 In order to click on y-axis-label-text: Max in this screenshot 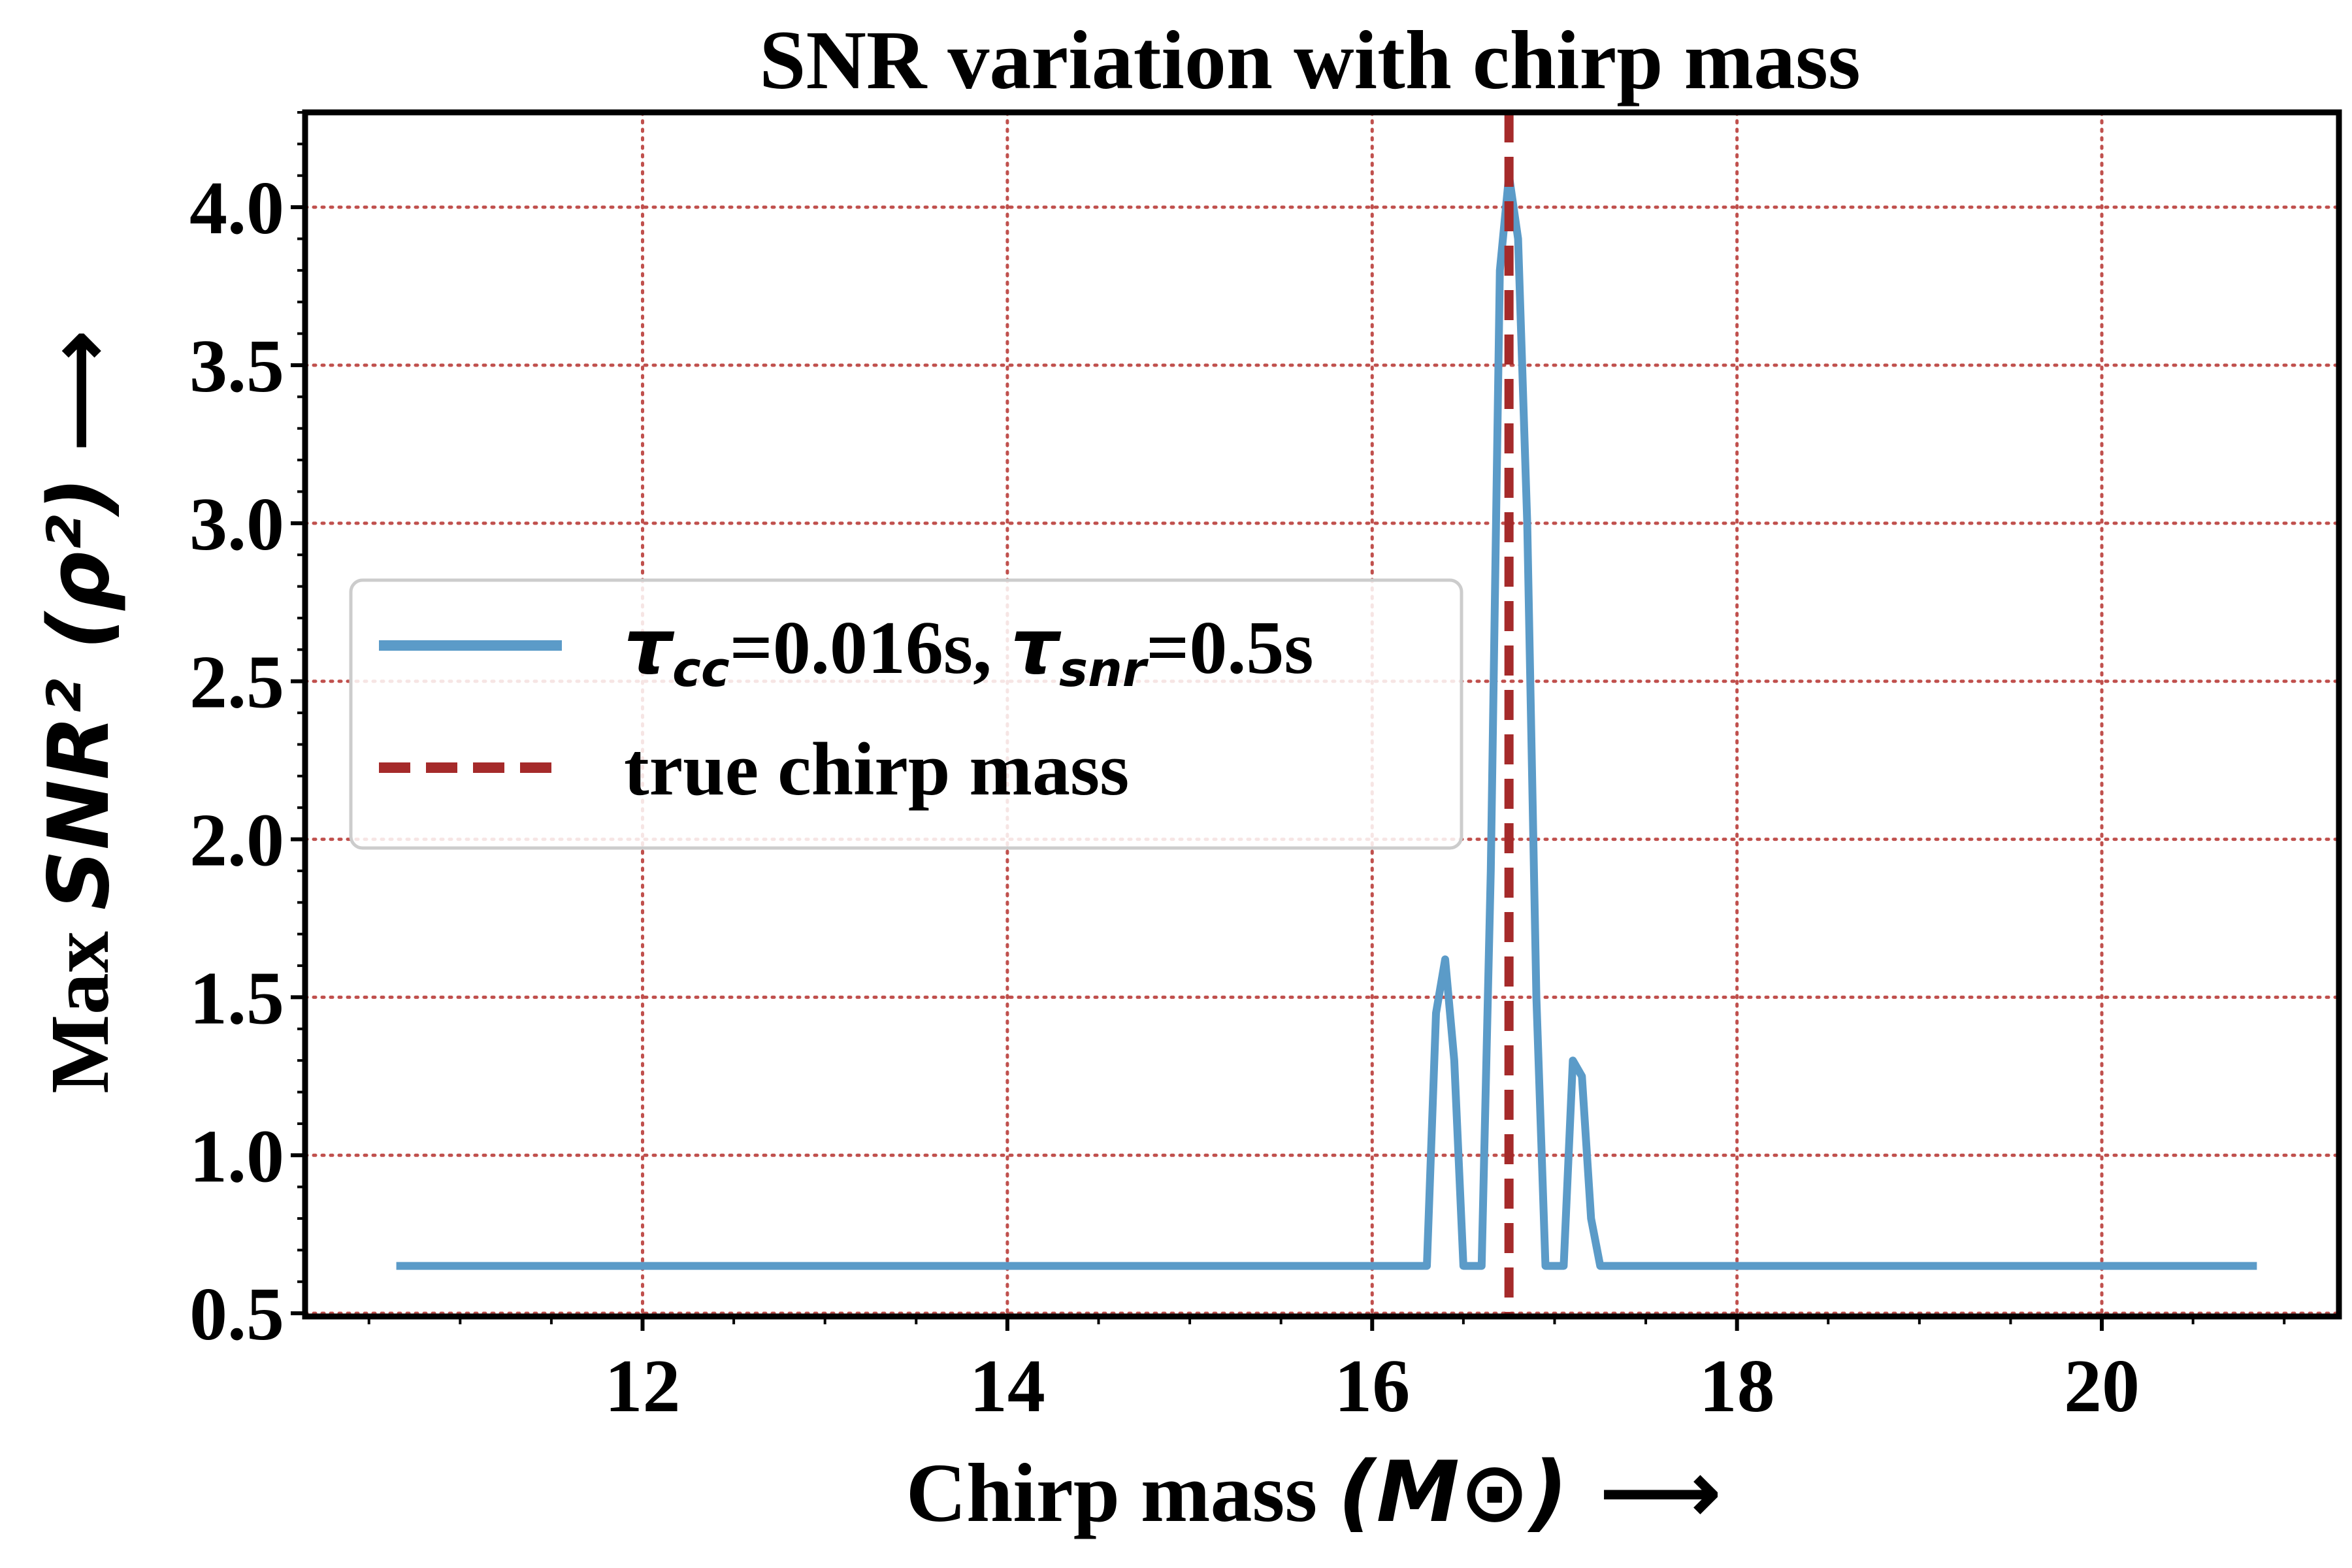, I will do `click(79, 1002)`.